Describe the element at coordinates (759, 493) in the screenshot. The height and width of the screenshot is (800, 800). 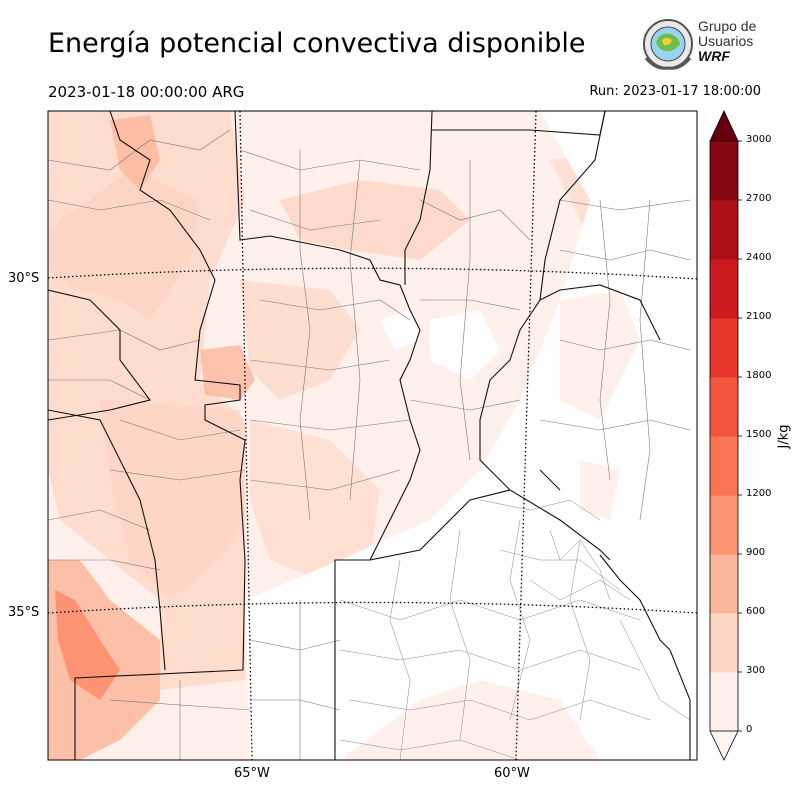
I see `colorbar-tick-label: 1200` at that location.